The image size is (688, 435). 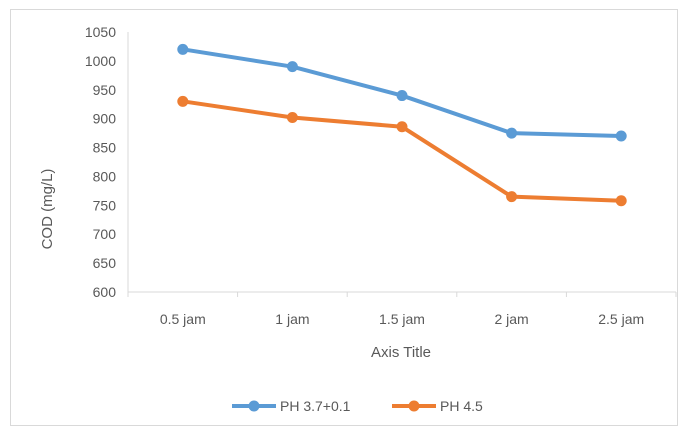 I want to click on x-tick-label: 1.5 jam, so click(x=402, y=319).